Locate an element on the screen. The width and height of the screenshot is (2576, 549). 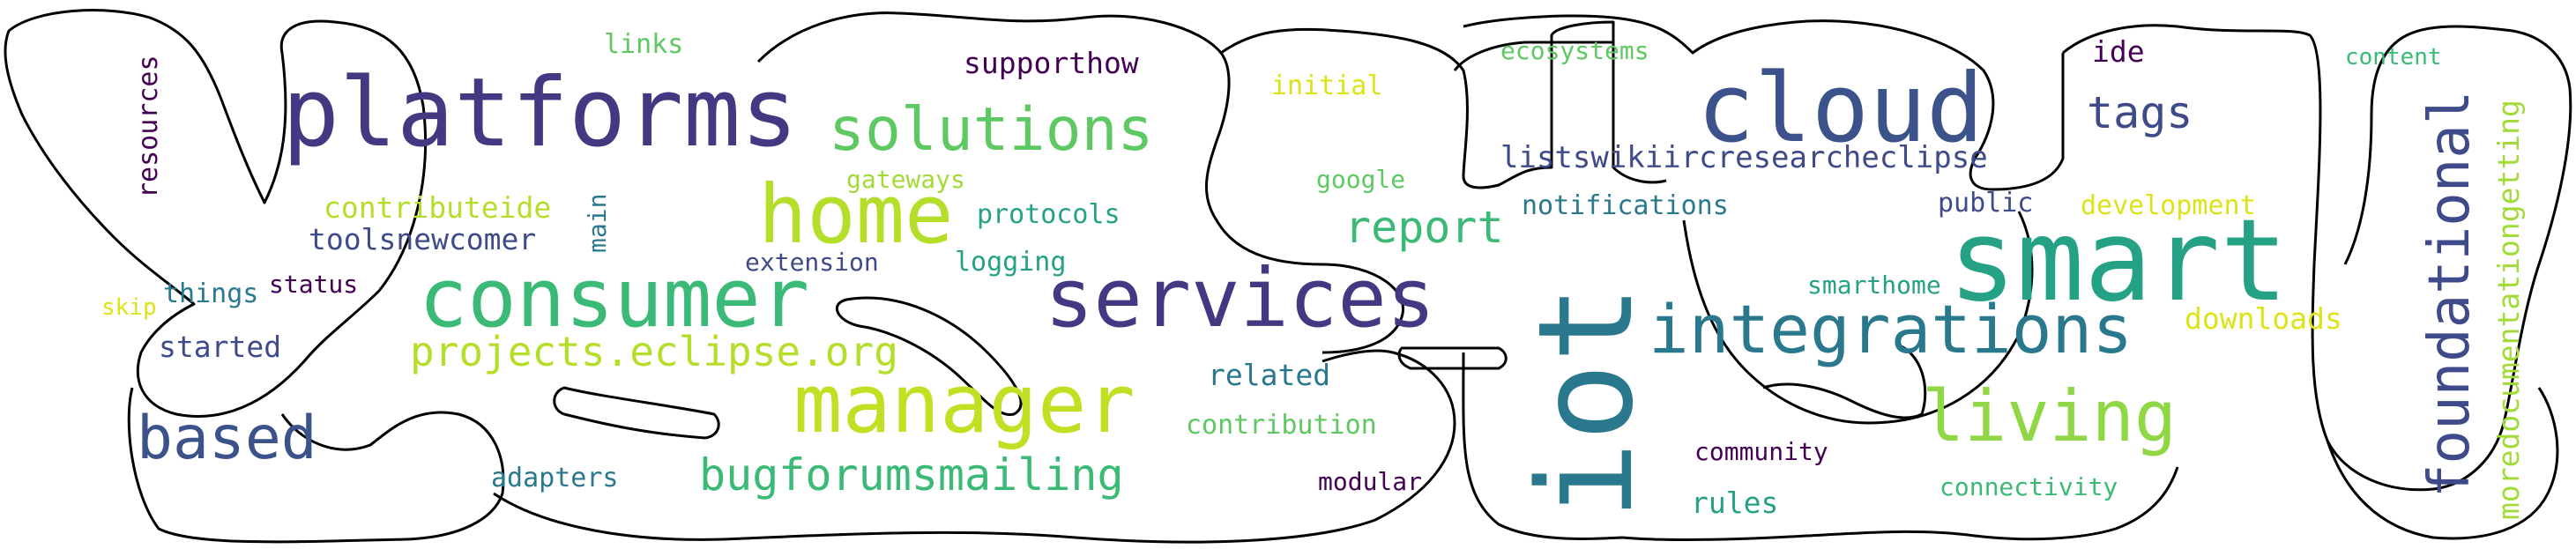
word-status: status is located at coordinates (313, 284).